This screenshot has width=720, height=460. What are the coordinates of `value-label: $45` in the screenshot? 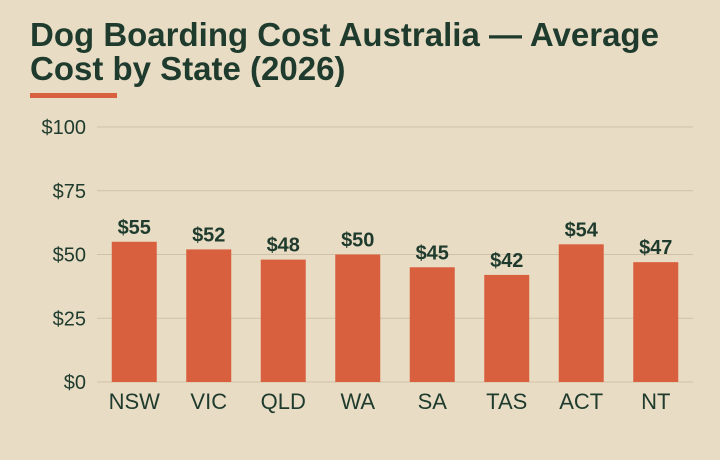 It's located at (432, 253).